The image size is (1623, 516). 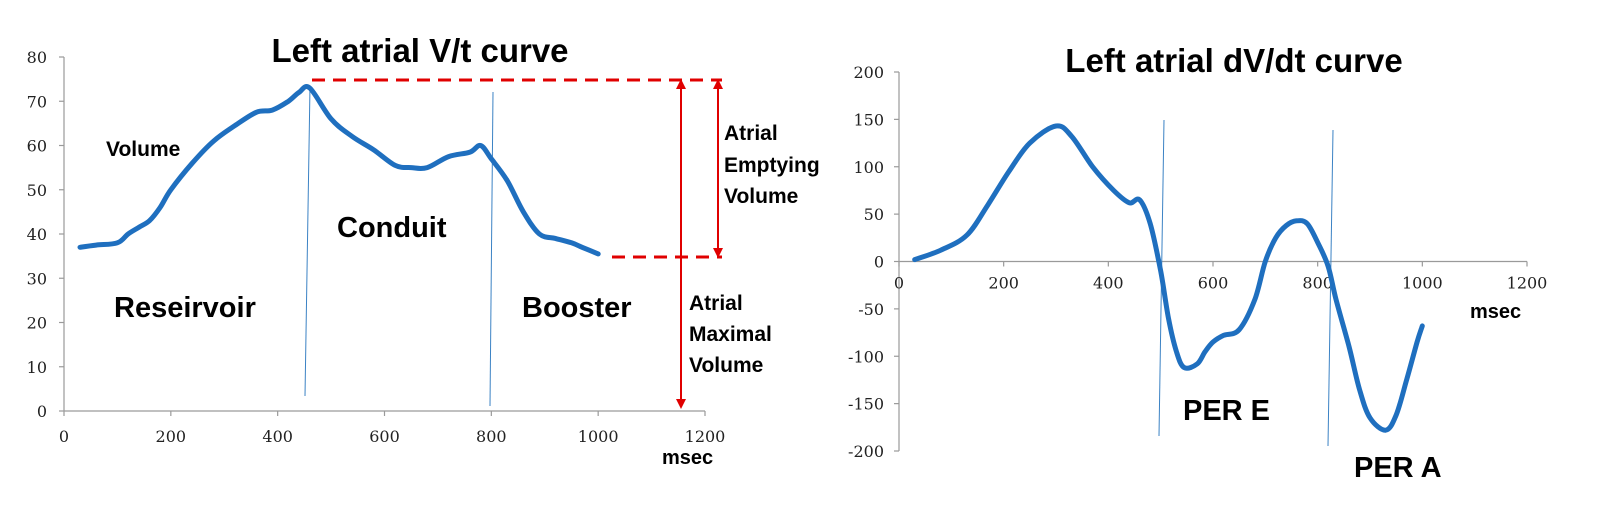 What do you see at coordinates (1003, 283) in the screenshot?
I see `flow-x-tick-label: 200` at bounding box center [1003, 283].